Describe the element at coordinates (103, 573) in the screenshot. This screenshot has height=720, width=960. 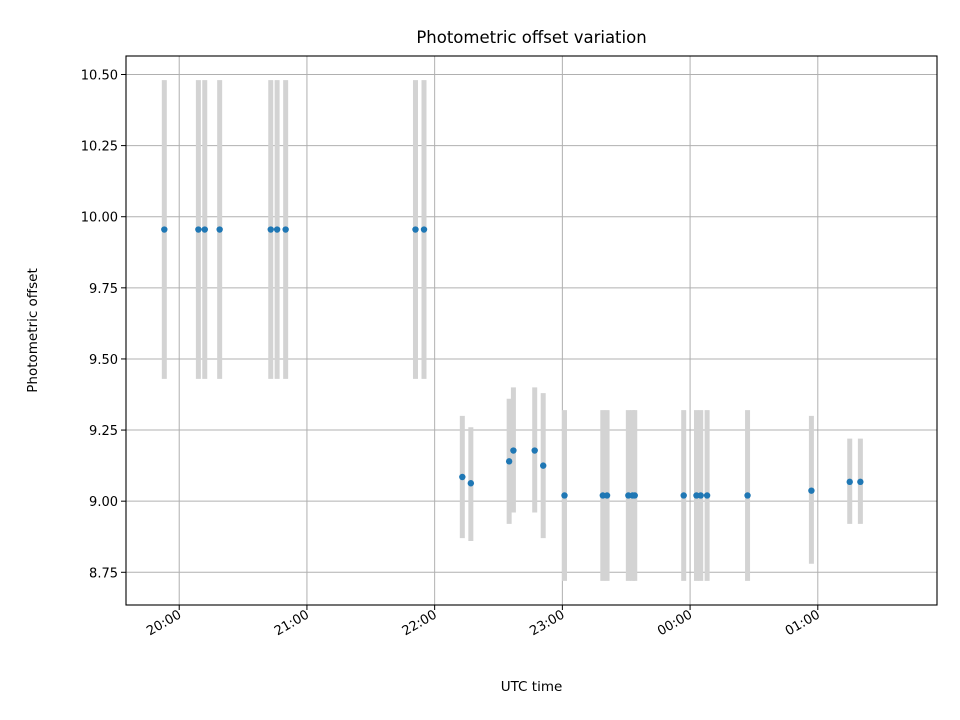
I see `y-tick-label: 8.75` at that location.